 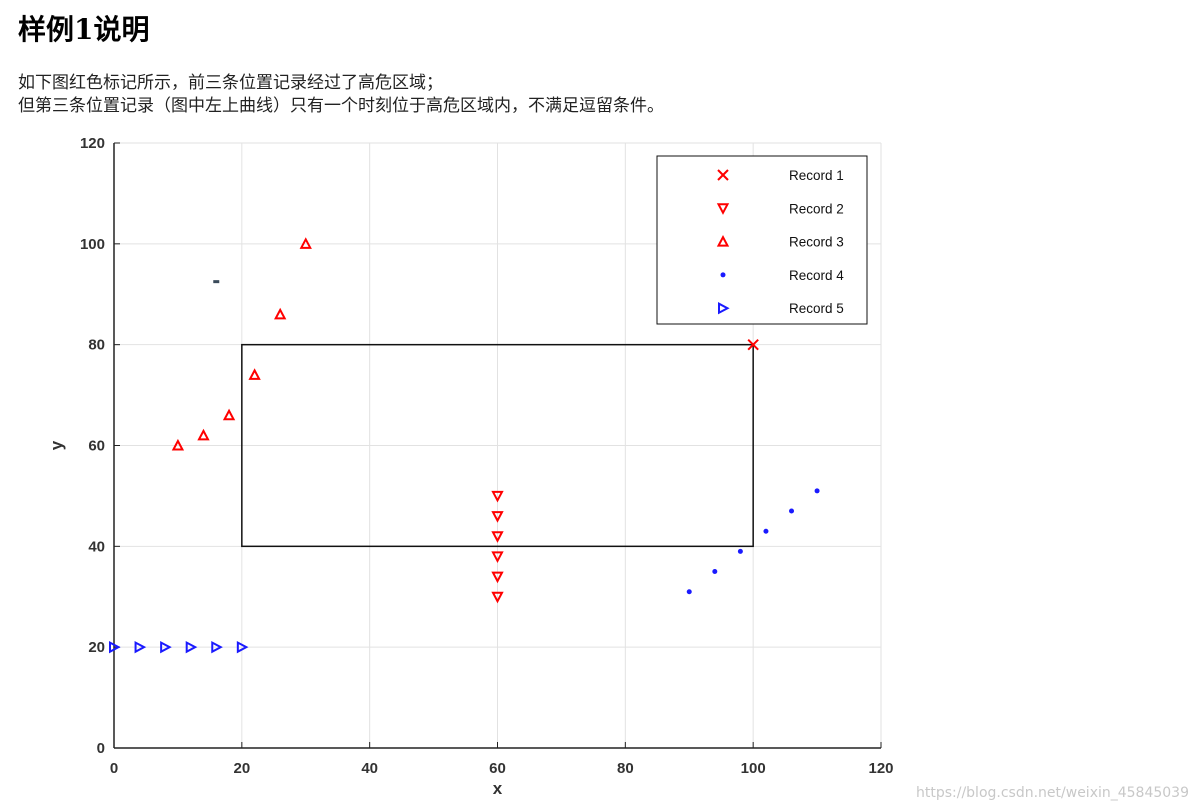 I want to click on stray-mark, so click(x=216, y=282).